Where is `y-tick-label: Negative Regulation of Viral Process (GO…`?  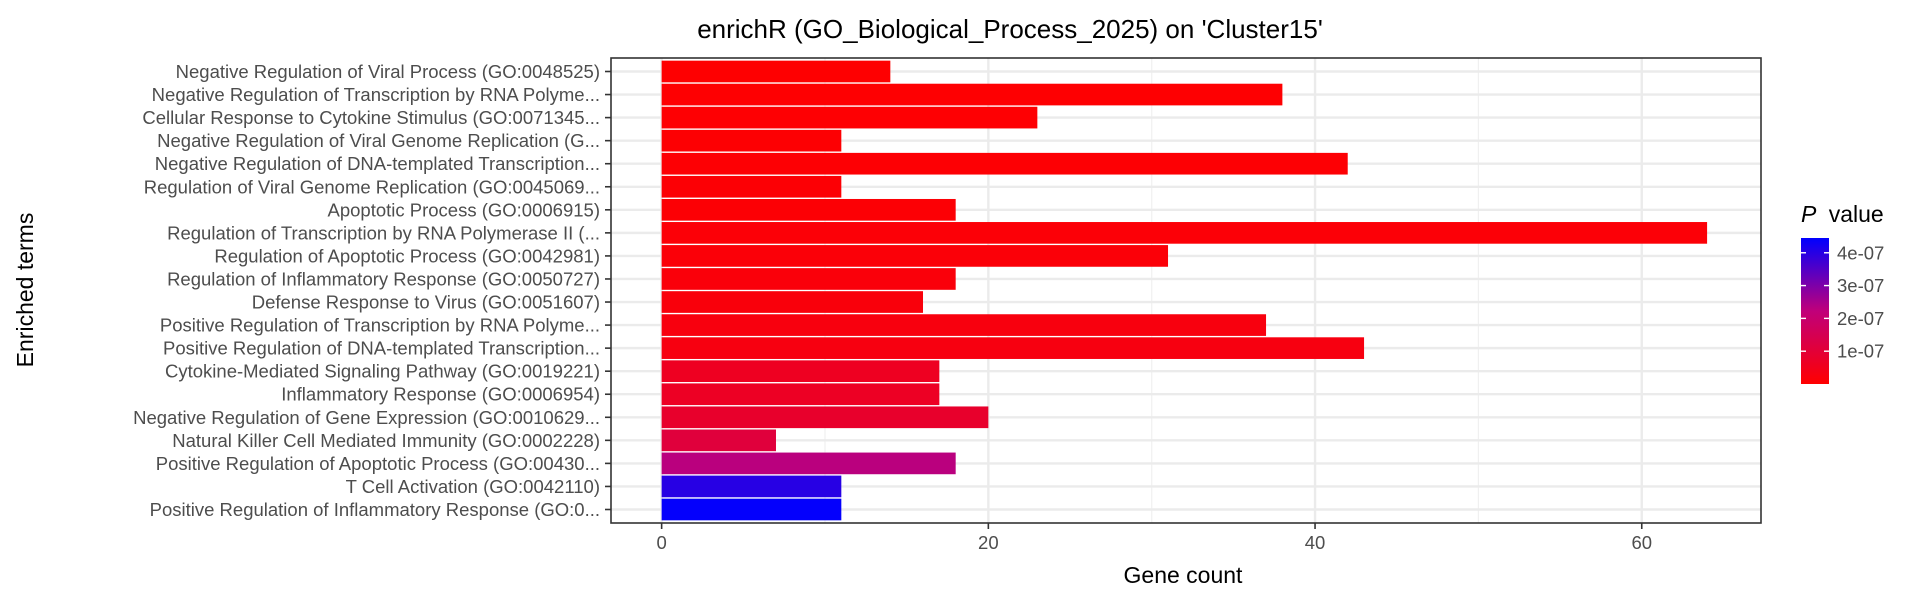 y-tick-label: Negative Regulation of Viral Process (GO… is located at coordinates (388, 71).